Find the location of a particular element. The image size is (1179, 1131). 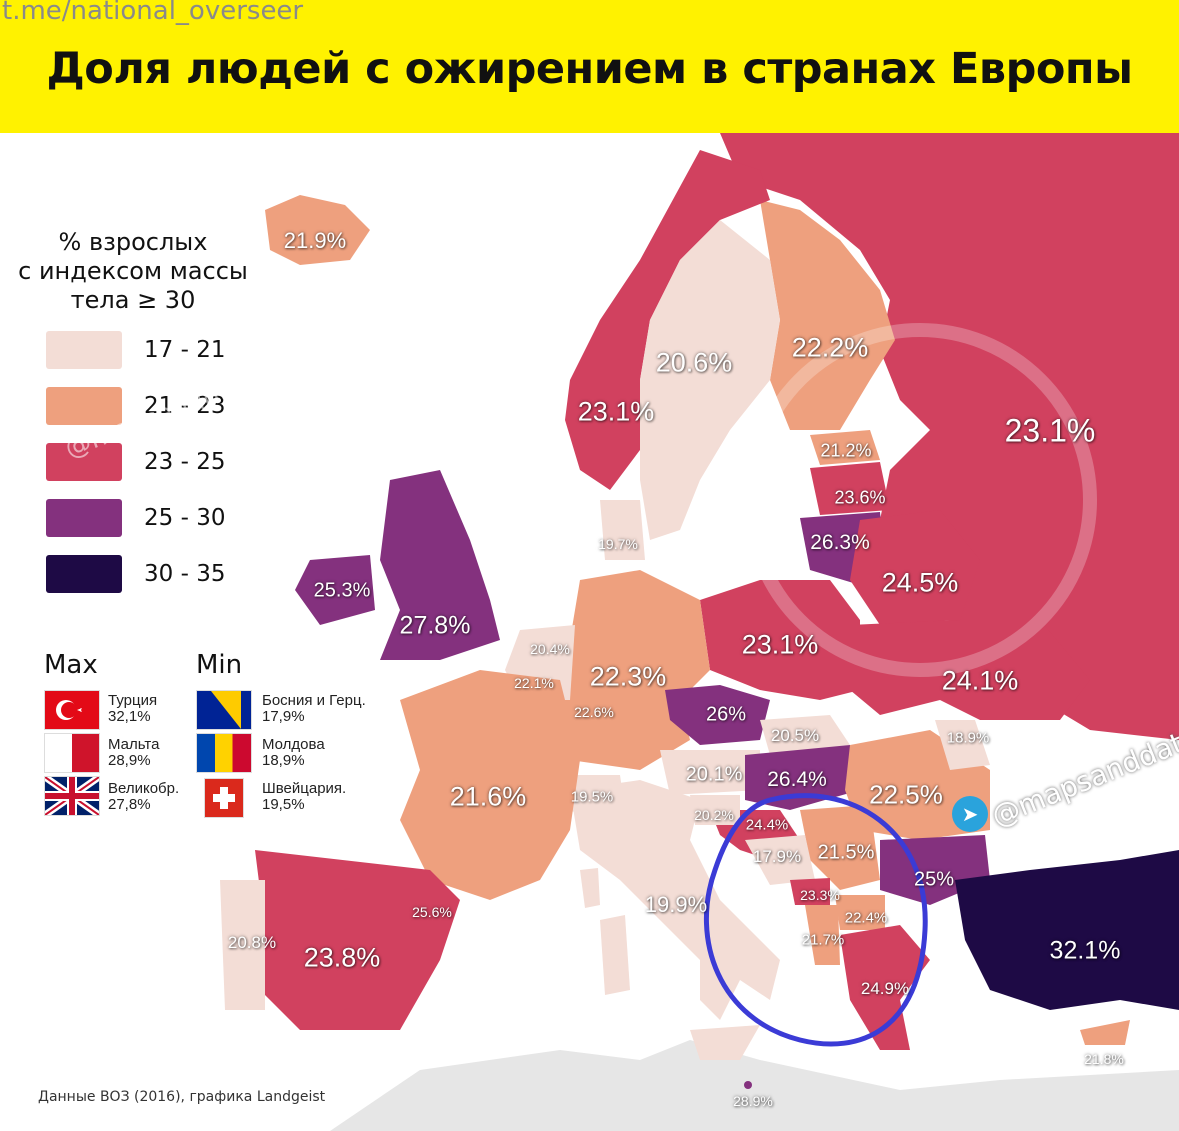

channel-link: t.me/national_overseer is located at coordinates (153, 13).